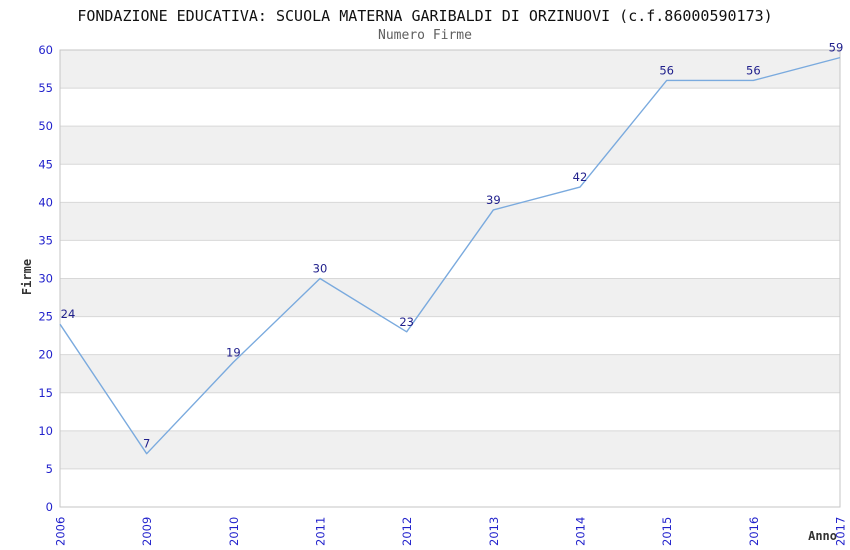  I want to click on y-tick-label: 60, so click(45, 50).